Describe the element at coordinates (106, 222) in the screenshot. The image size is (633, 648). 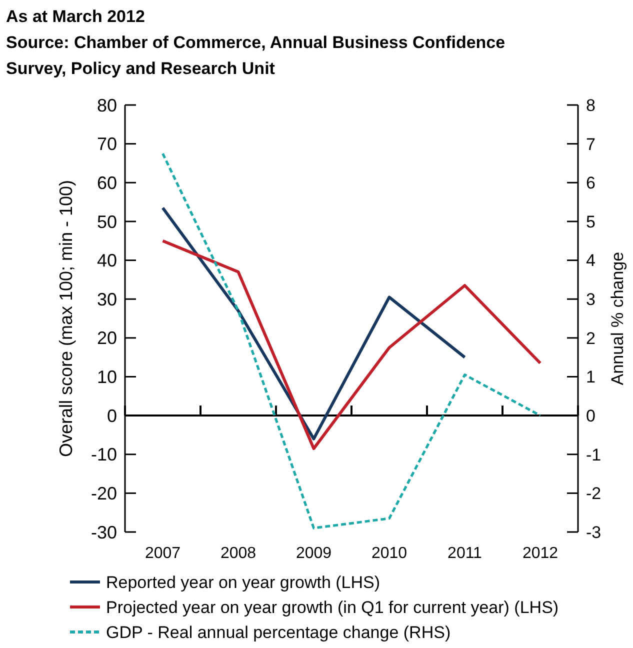
I see `y-tick-label: 50` at that location.